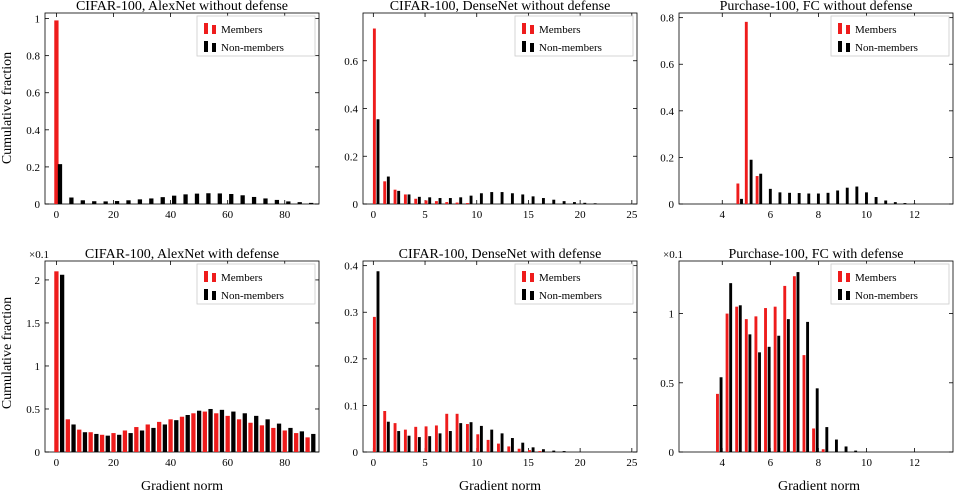 This screenshot has height=493, width=956. Describe the element at coordinates (285, 463) in the screenshot. I see `x-tick-label: 80` at that location.